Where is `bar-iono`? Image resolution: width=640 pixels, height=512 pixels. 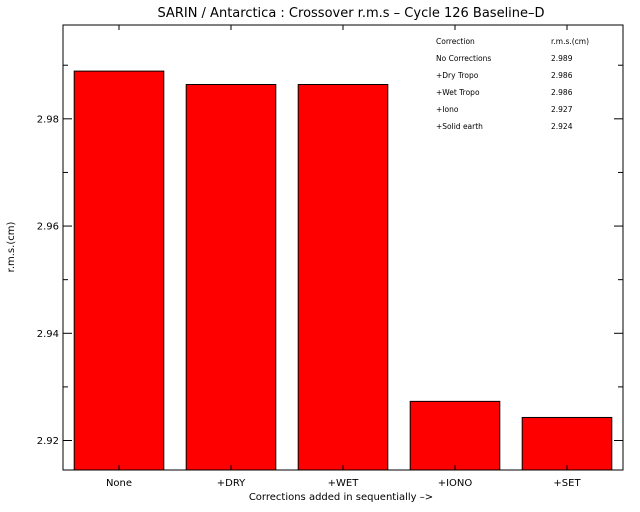 bar-iono is located at coordinates (455, 435).